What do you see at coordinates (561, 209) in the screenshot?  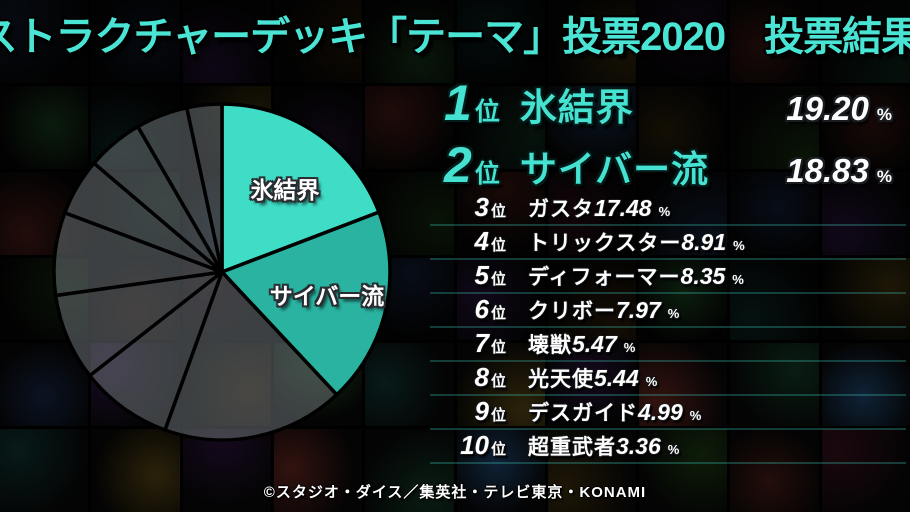 I see `theme-name: ガスタ` at bounding box center [561, 209].